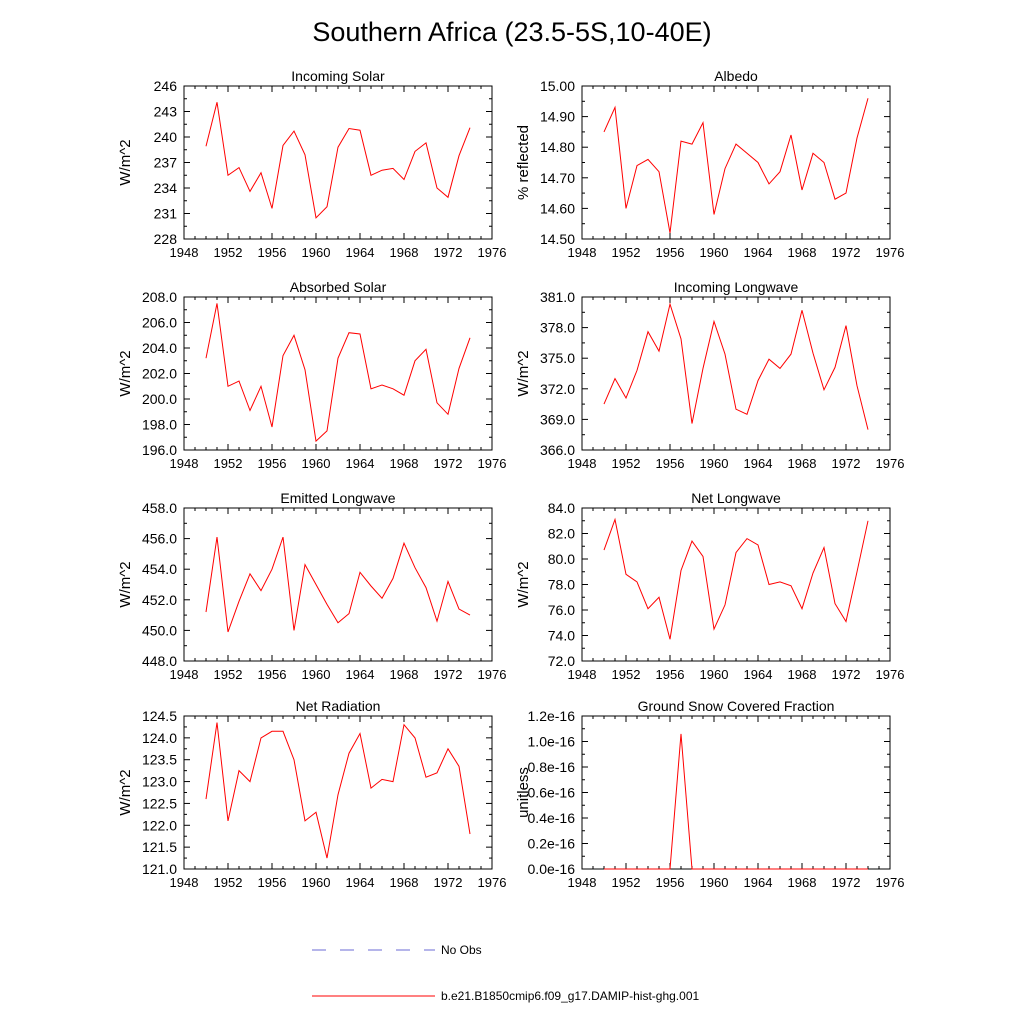 This screenshot has height=1024, width=1024. I want to click on panel-title: Net Radiation, so click(338, 706).